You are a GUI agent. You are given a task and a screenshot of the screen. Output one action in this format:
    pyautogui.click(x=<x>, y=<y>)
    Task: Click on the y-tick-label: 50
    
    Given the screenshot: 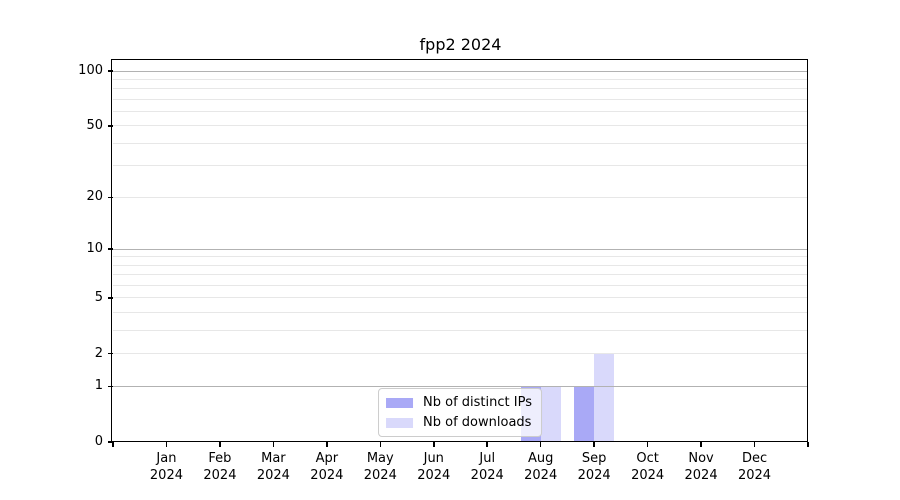 What is the action you would take?
    pyautogui.click(x=94, y=125)
    